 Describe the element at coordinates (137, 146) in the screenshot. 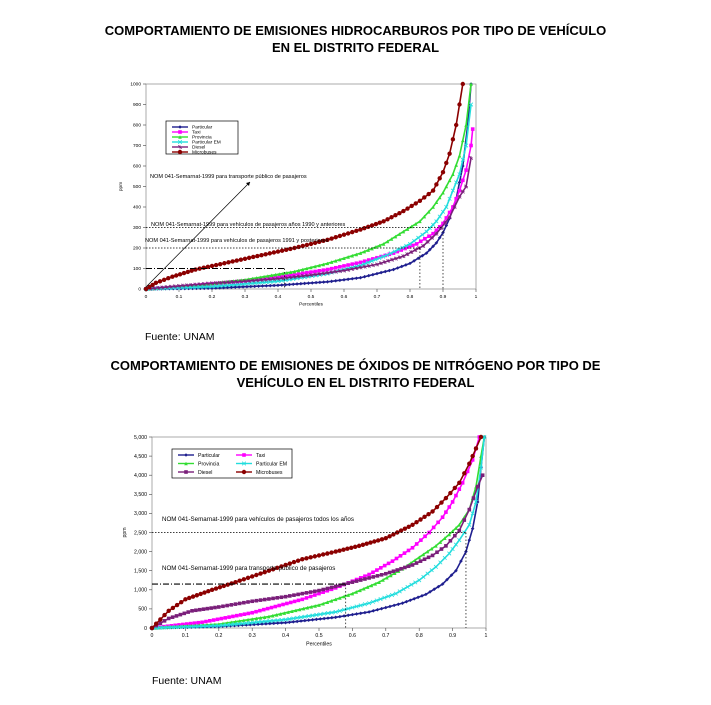

I see `y-tick-label: 700` at that location.